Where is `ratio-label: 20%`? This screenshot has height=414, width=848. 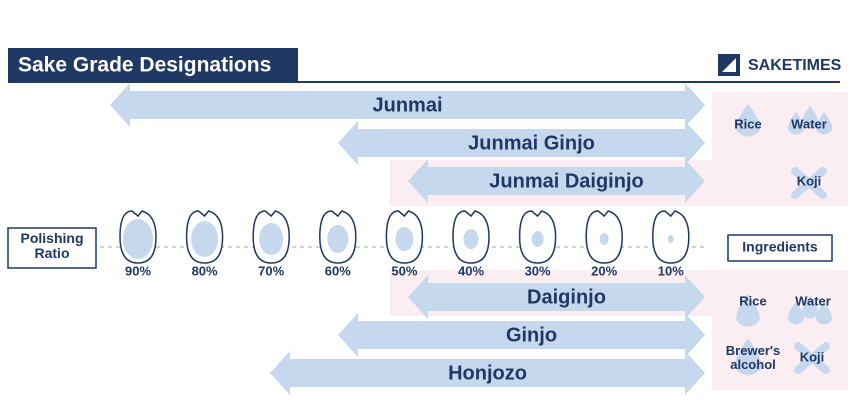
ratio-label: 20% is located at coordinates (604, 270).